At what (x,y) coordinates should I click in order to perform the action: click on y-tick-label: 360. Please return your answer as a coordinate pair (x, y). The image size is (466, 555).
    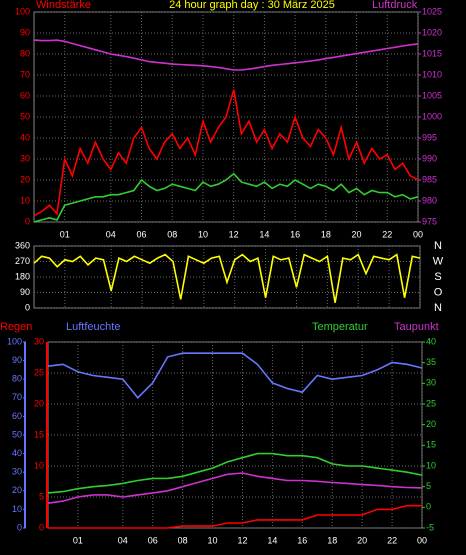
    Looking at the image, I should click on (22, 245).